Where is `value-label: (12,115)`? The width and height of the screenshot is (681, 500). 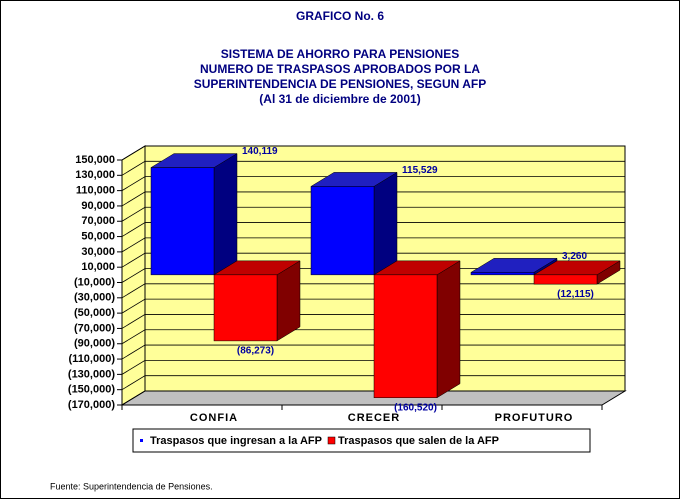
value-label: (12,115) is located at coordinates (575, 294).